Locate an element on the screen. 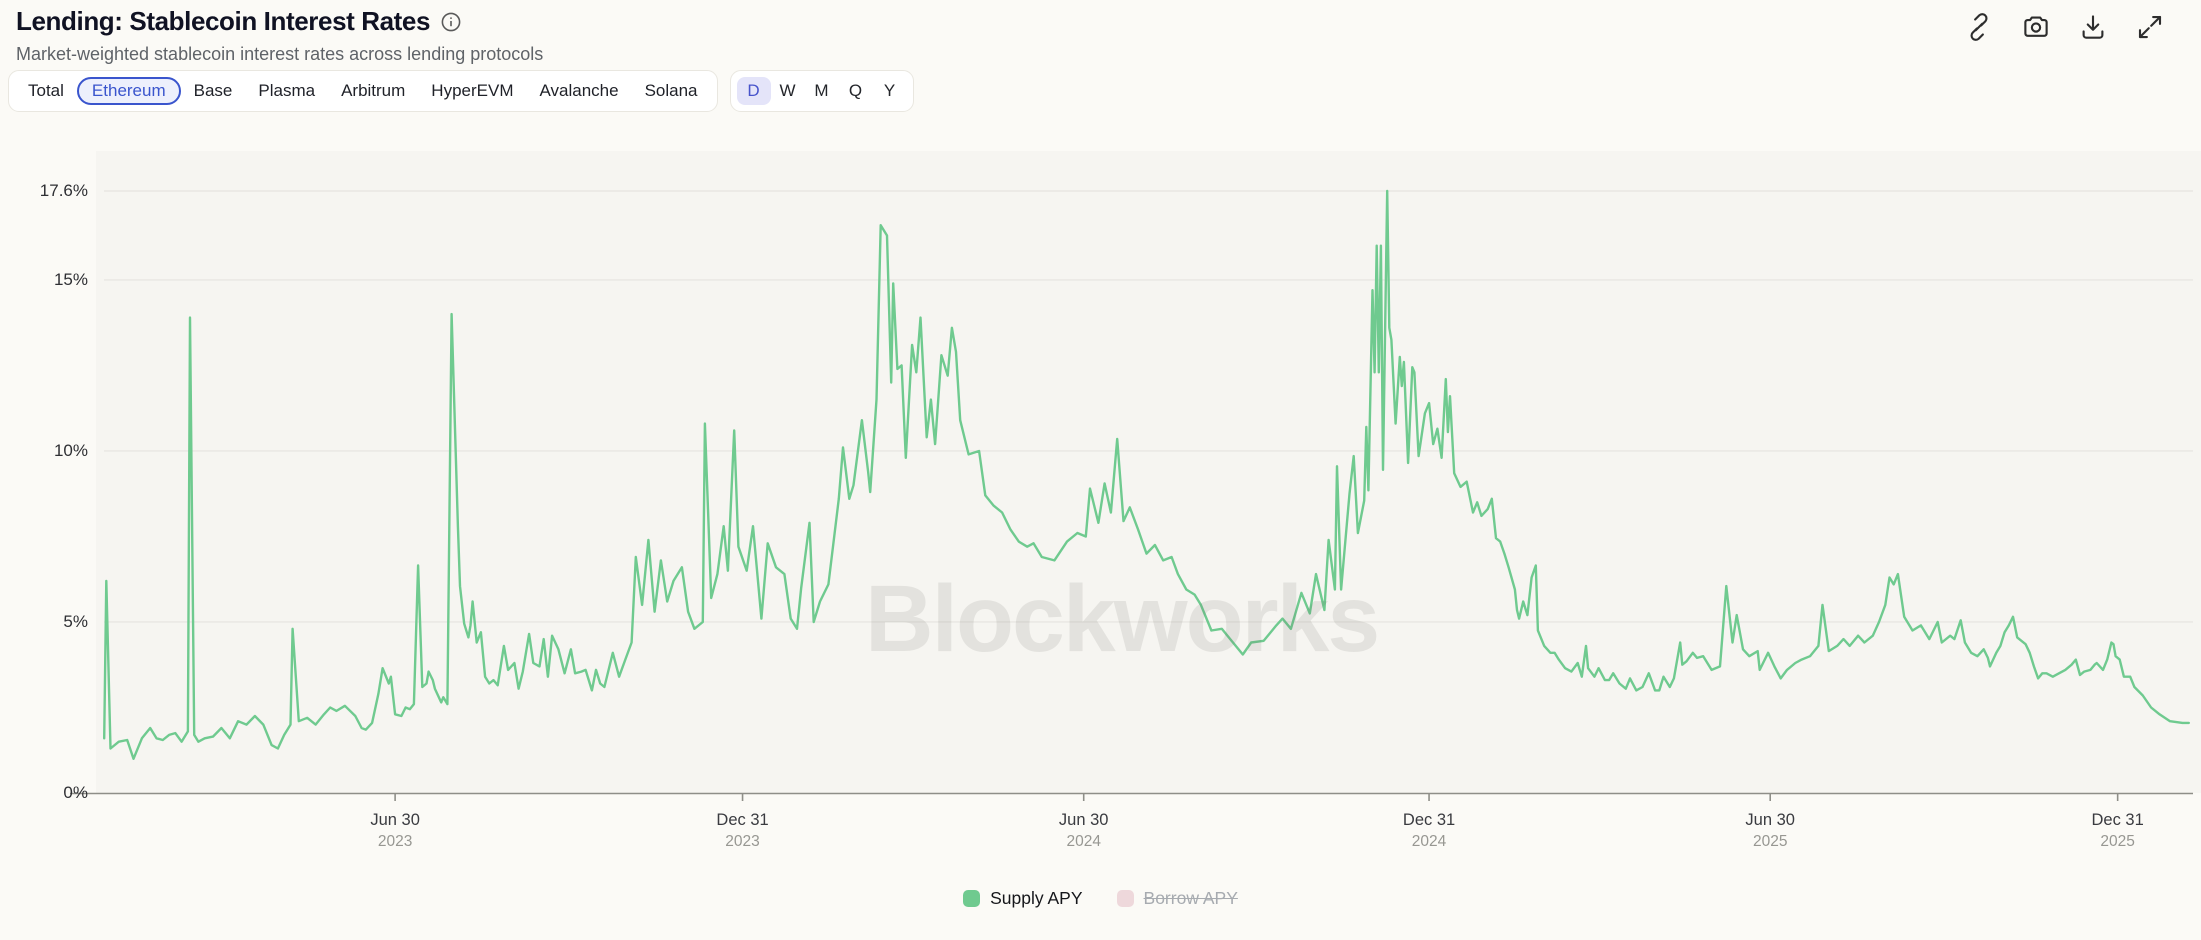 This screenshot has width=2201, height=940. chart-toolbar is located at coordinates (2064, 27).